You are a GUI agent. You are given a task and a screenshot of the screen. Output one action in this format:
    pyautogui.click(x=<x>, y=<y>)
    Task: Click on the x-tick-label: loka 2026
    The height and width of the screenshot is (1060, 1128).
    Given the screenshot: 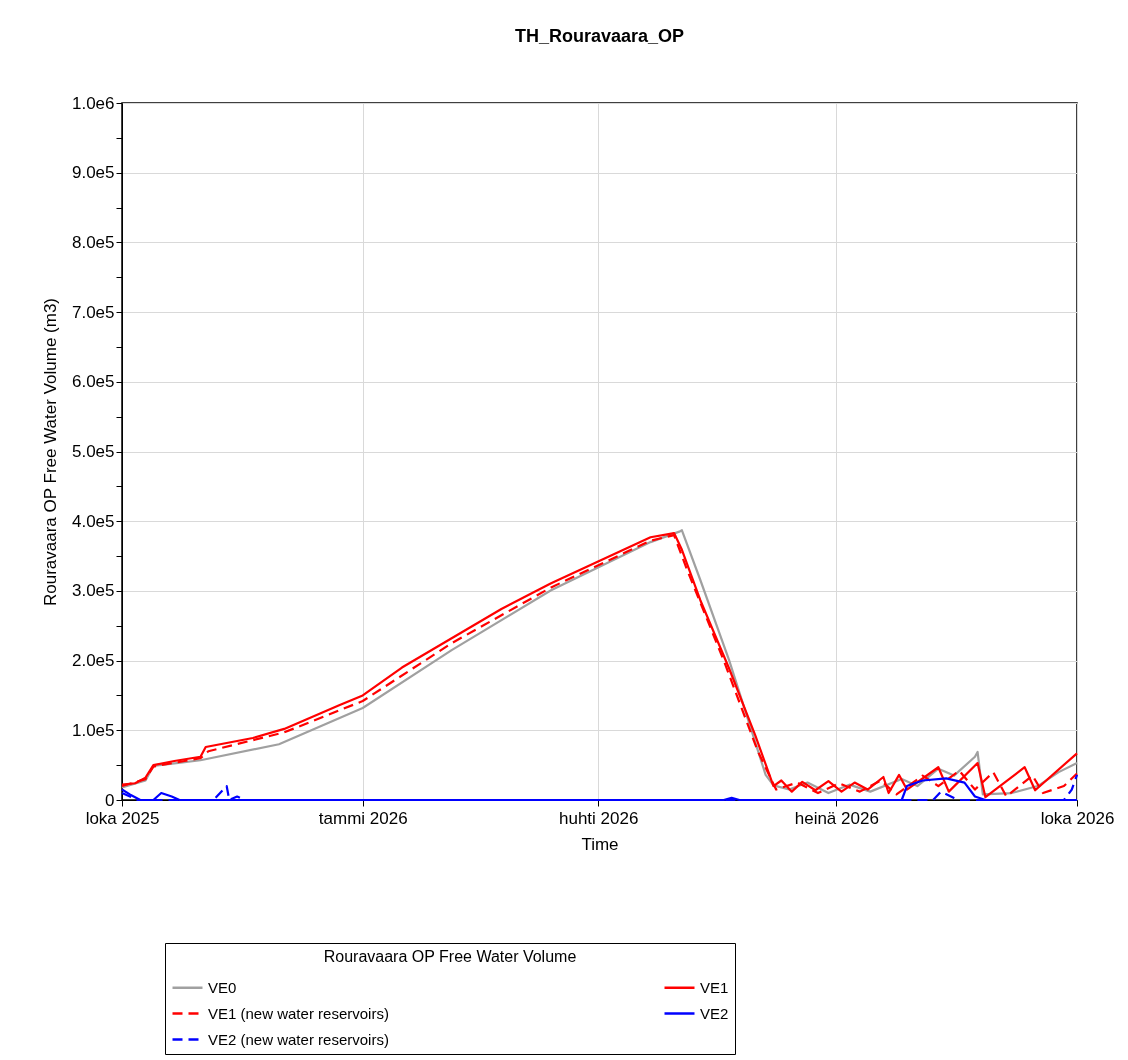 What is the action you would take?
    pyautogui.click(x=1077, y=818)
    